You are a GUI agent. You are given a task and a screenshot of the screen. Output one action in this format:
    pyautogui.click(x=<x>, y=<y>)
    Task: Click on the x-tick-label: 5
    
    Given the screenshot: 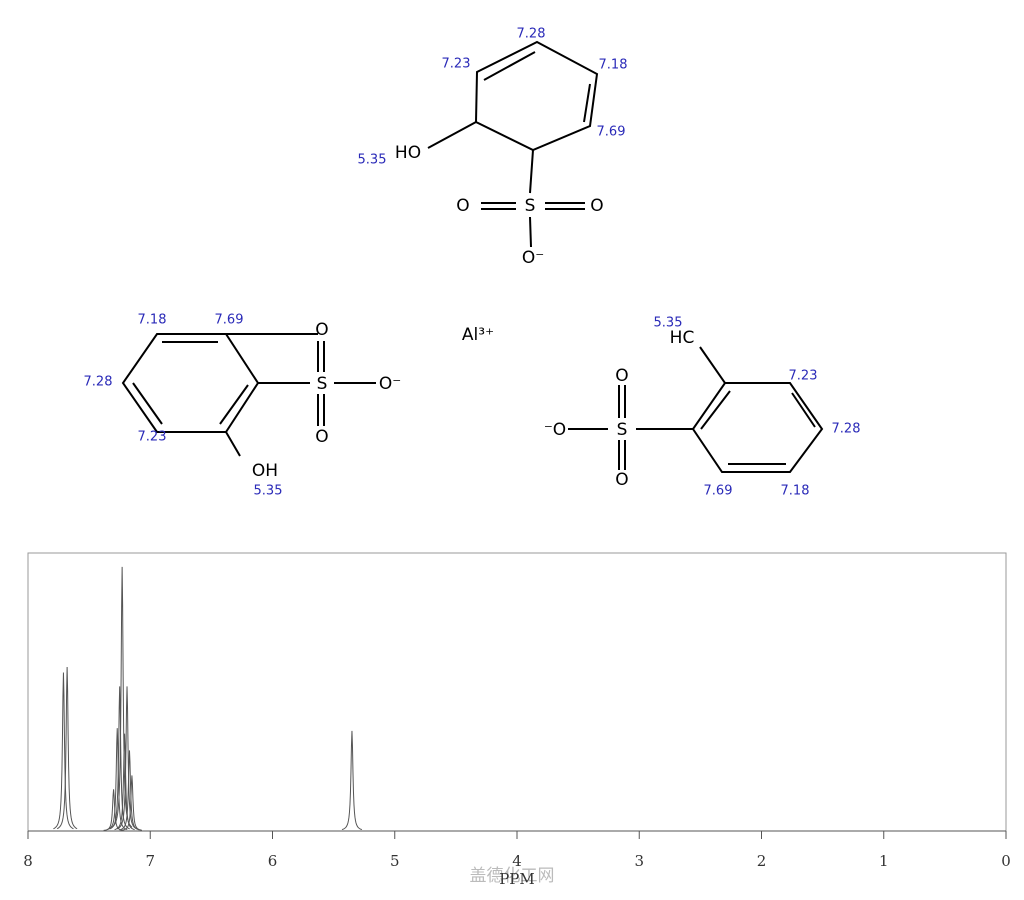 What is the action you would take?
    pyautogui.click(x=395, y=861)
    